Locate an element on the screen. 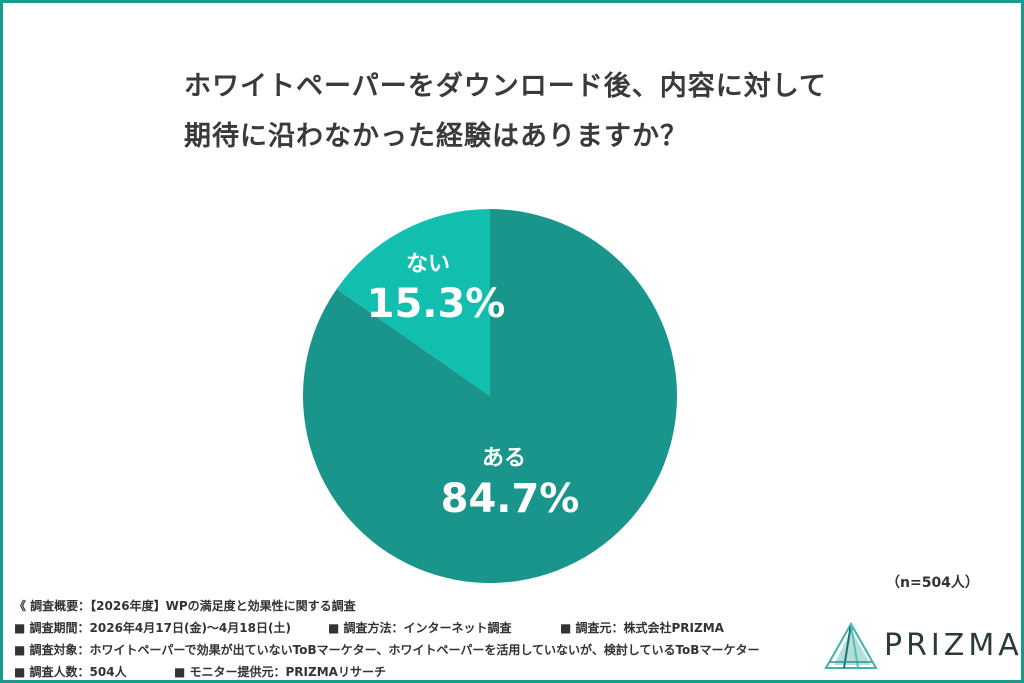  note-summary: 《 調査概要：【2026年度】WPの満足度と効果性に関する調査 is located at coordinates (185, 606).